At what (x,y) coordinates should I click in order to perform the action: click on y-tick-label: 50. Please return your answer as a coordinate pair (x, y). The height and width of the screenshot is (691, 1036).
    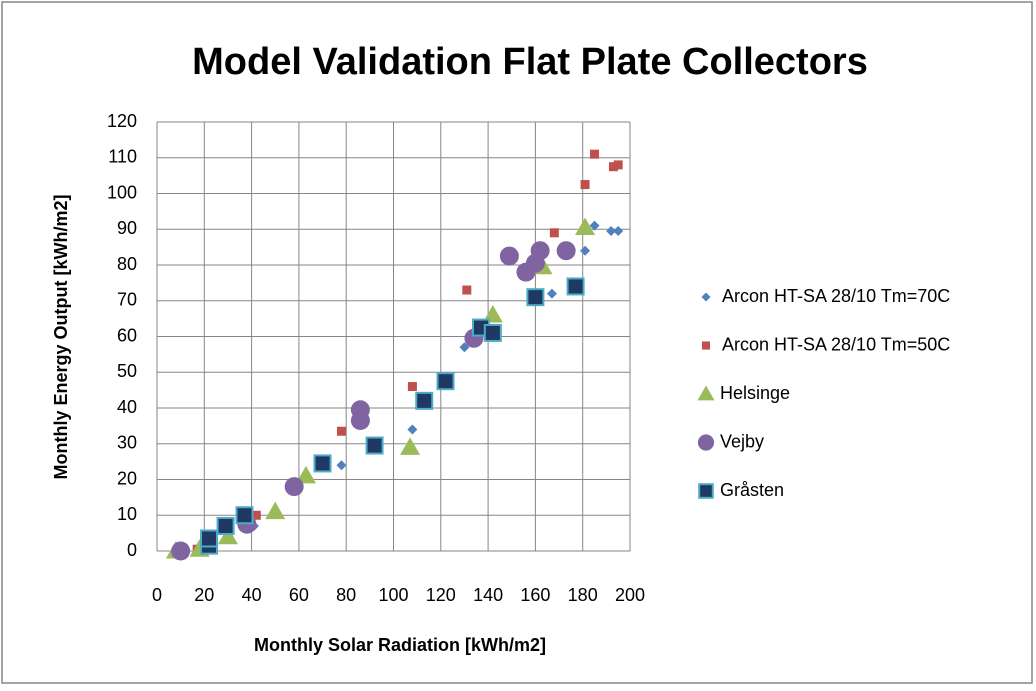
    Looking at the image, I should click on (127, 371).